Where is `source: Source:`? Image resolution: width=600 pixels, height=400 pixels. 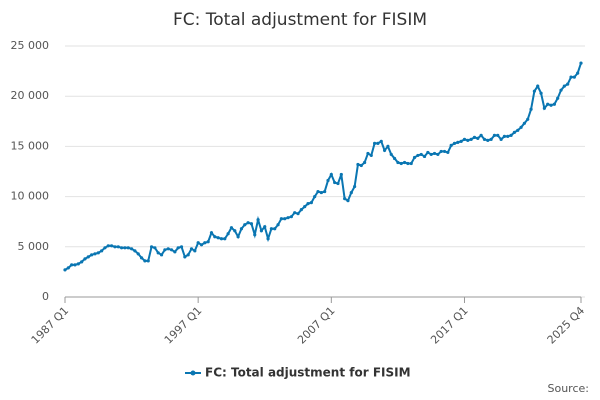 source: Source: is located at coordinates (569, 388).